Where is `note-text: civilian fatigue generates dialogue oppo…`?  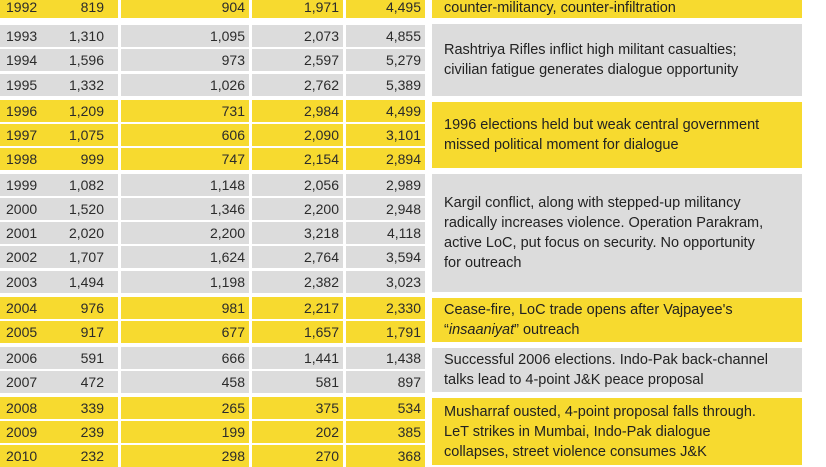
note-text: civilian fatigue generates dialogue oppo… is located at coordinates (591, 70).